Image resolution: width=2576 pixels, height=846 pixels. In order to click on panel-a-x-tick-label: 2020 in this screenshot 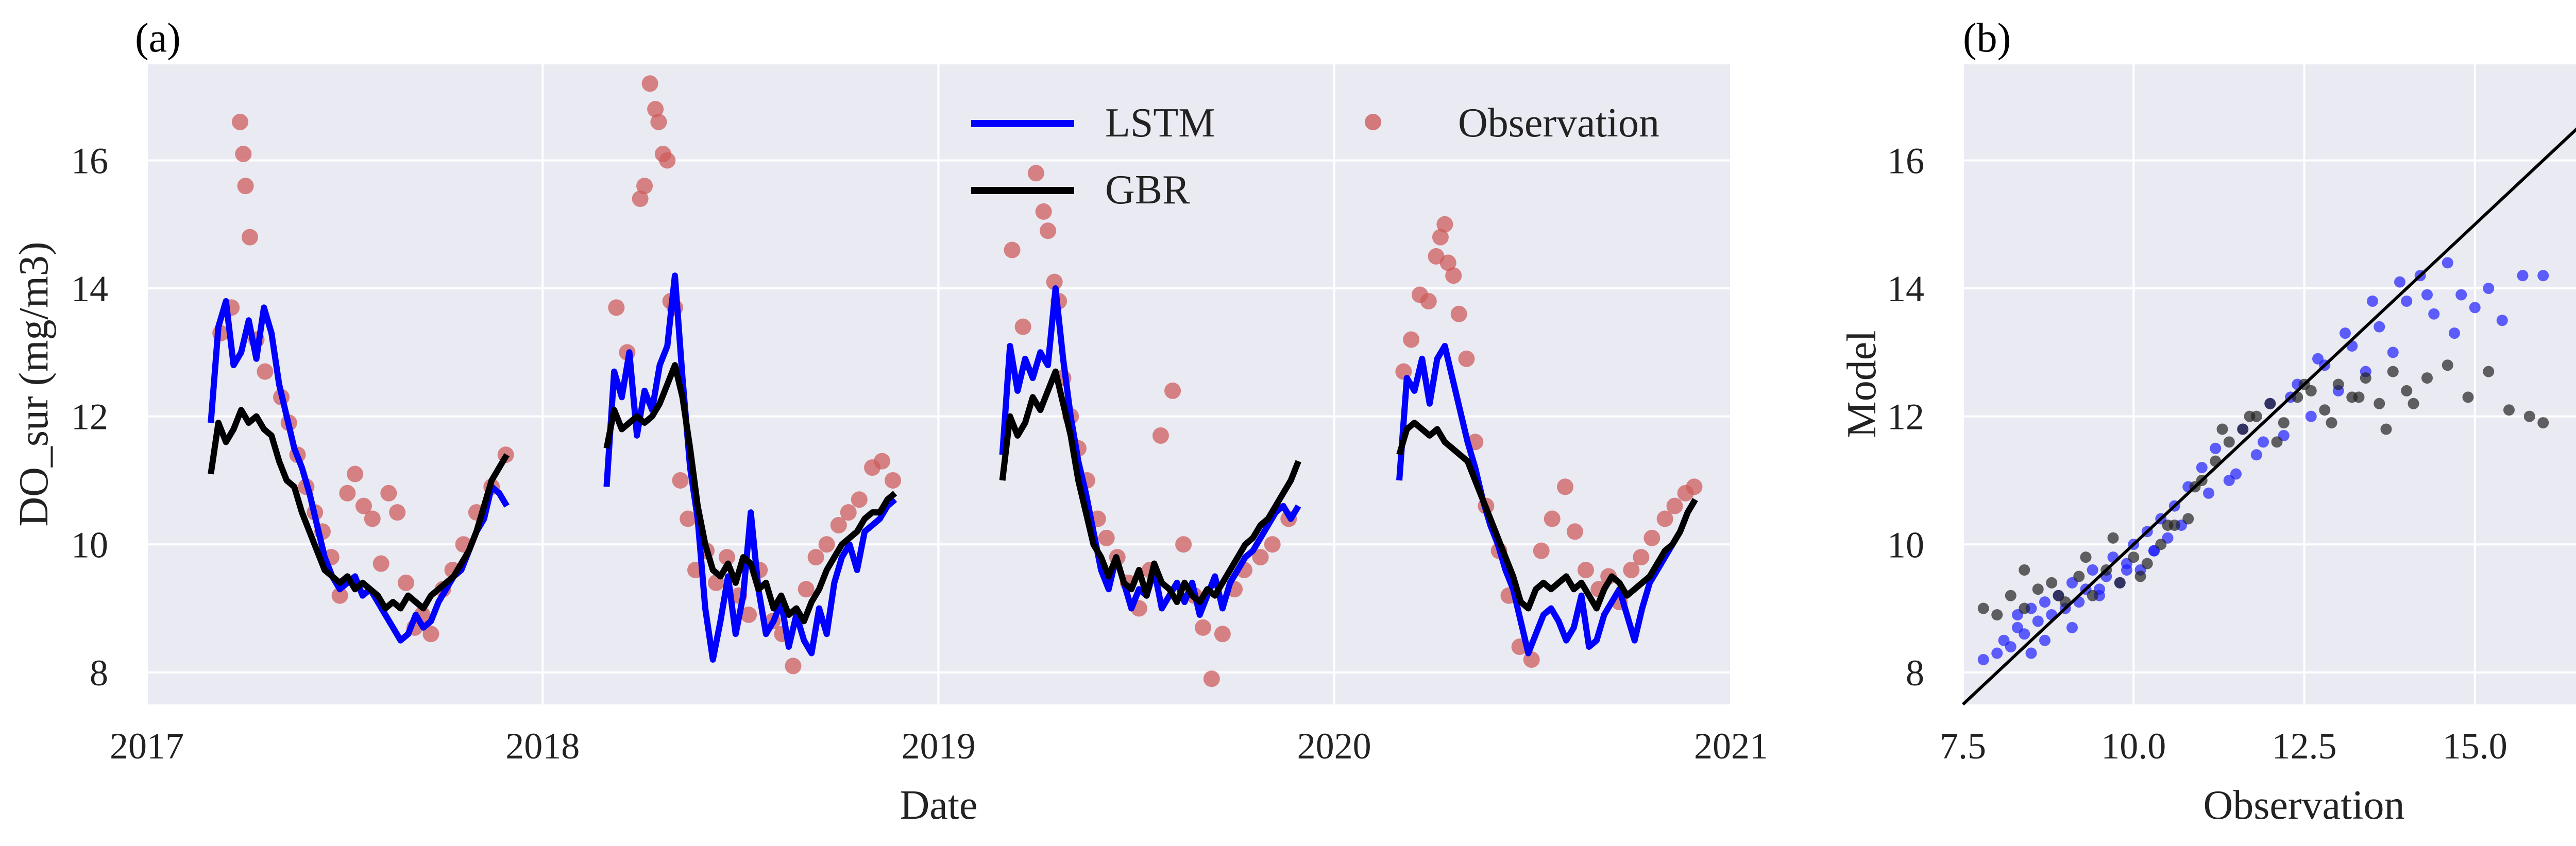, I will do `click(1334, 747)`.